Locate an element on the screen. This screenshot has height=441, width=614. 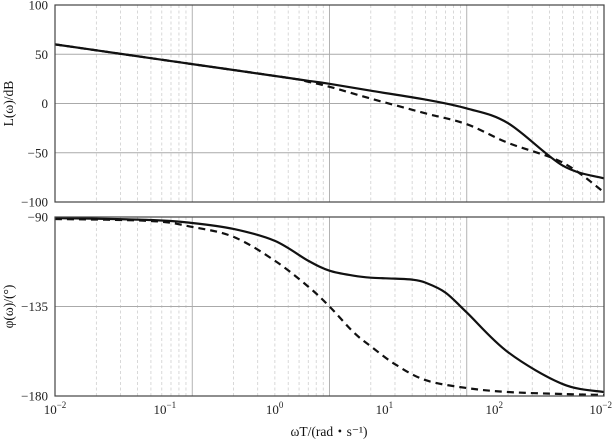
mag-y-tick-label: 100 is located at coordinates (39, 6).